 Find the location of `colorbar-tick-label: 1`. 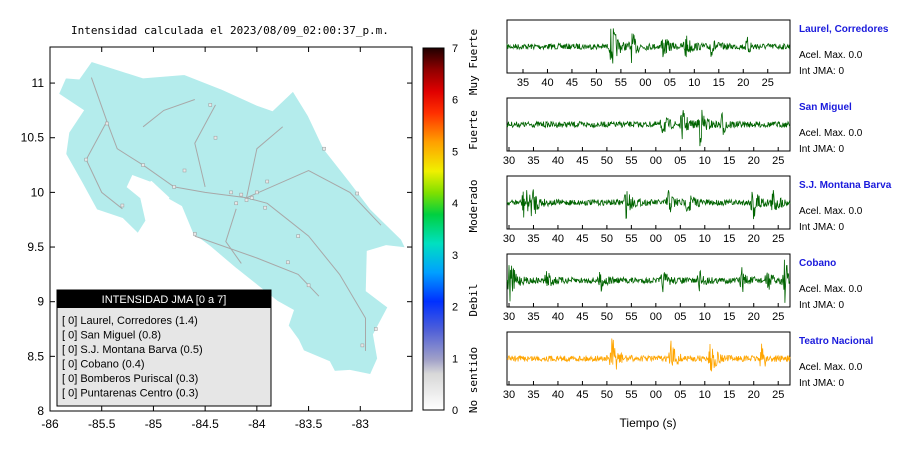

colorbar-tick-label: 1 is located at coordinates (455, 359).